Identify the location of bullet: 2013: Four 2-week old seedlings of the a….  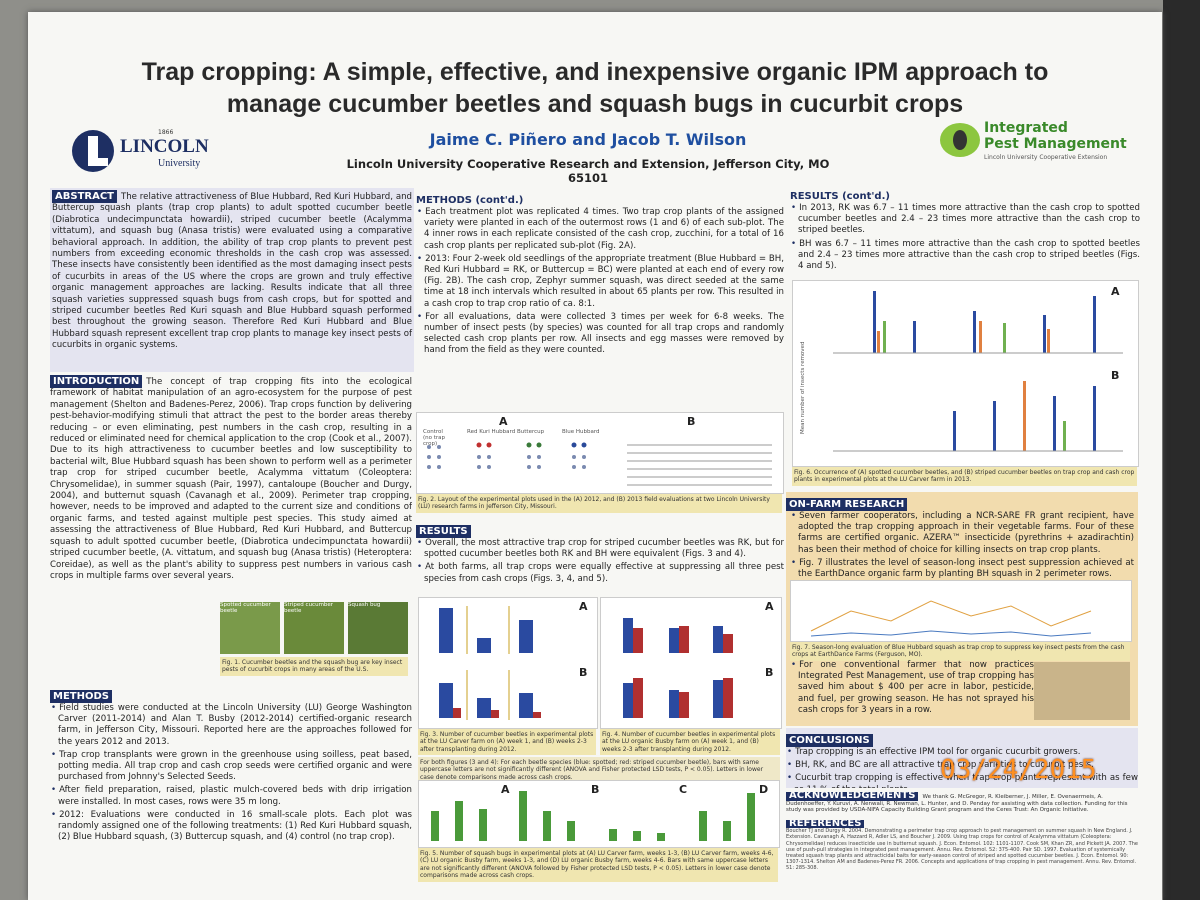
(600, 282).